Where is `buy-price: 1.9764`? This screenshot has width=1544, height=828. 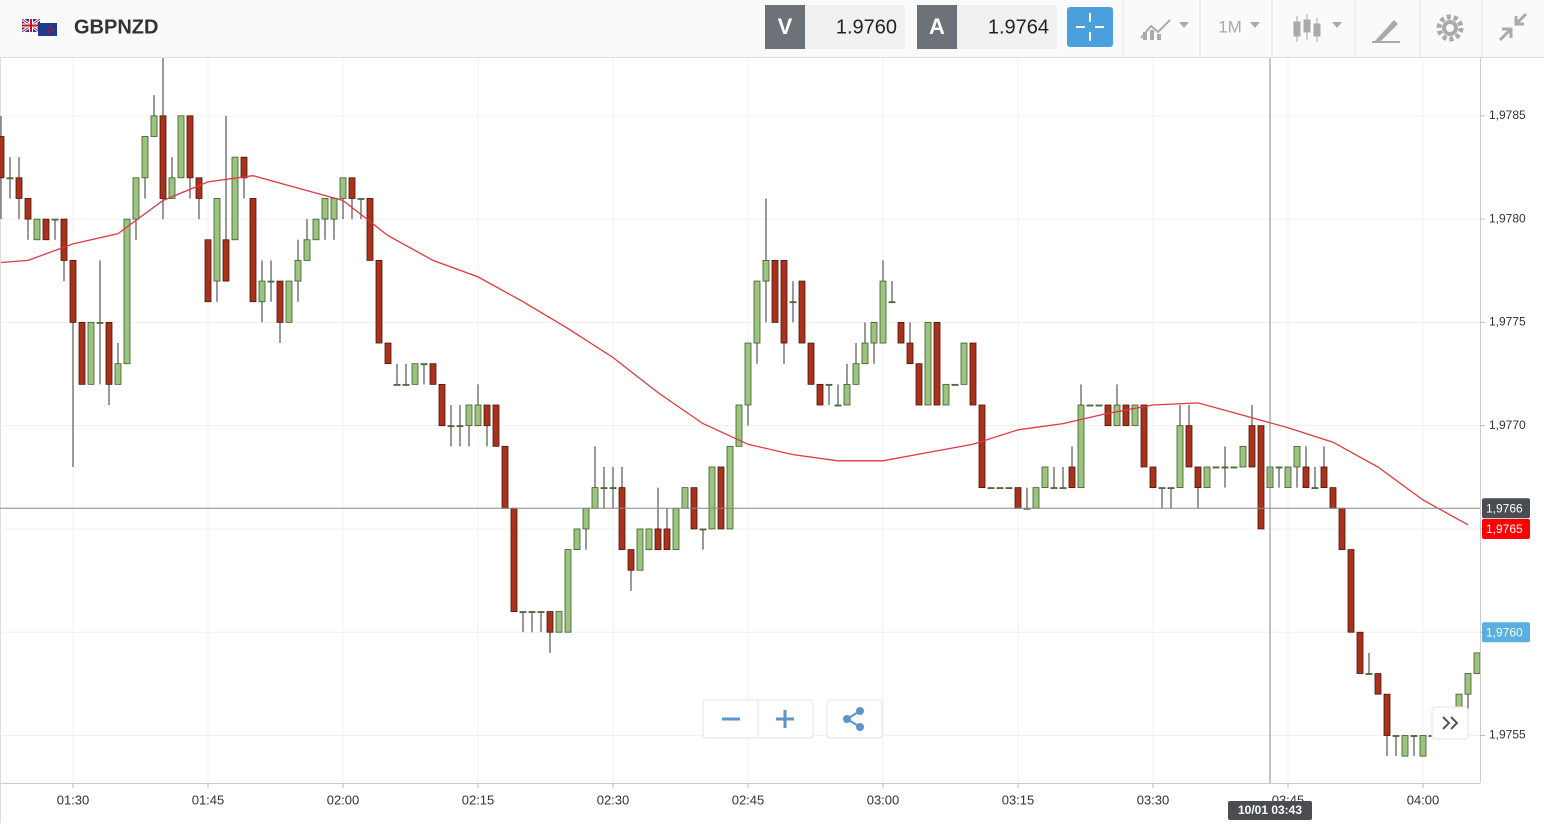 buy-price: 1.9764 is located at coordinates (1018, 27).